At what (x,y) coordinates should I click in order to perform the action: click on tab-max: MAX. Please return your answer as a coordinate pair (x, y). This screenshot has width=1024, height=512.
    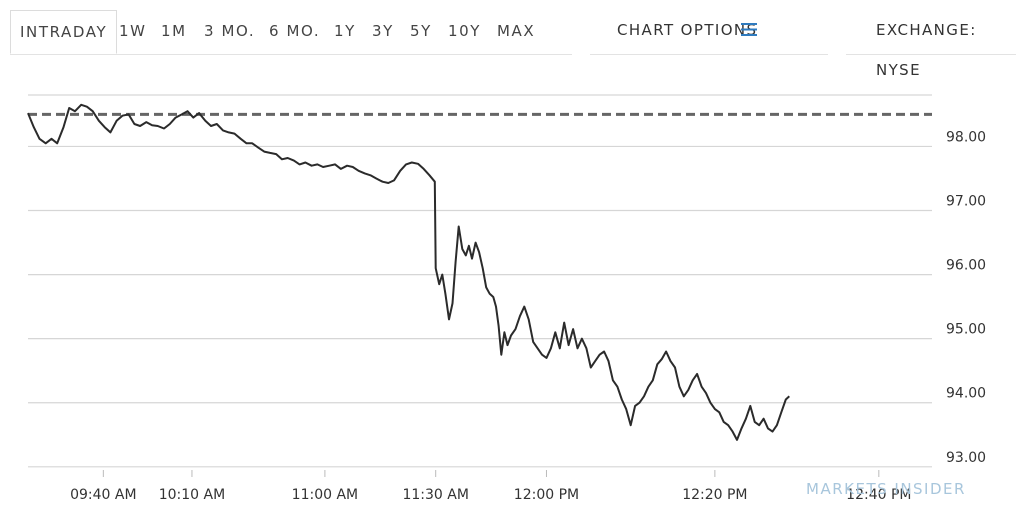
    Looking at the image, I should click on (516, 31).